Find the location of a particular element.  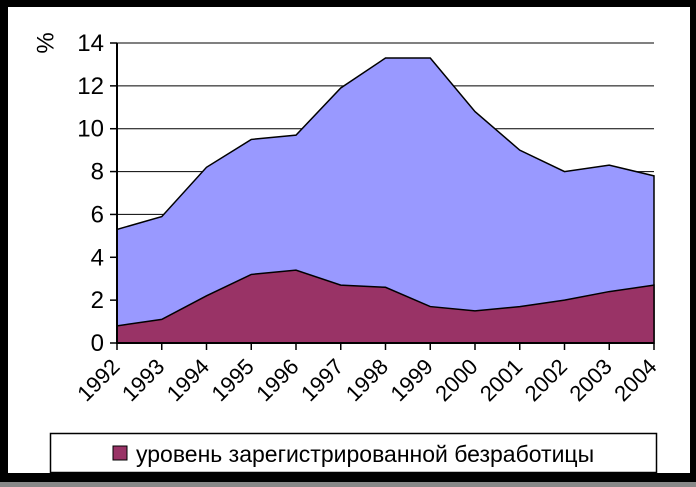

y-tick-label-14: 14 is located at coordinates (90, 43).